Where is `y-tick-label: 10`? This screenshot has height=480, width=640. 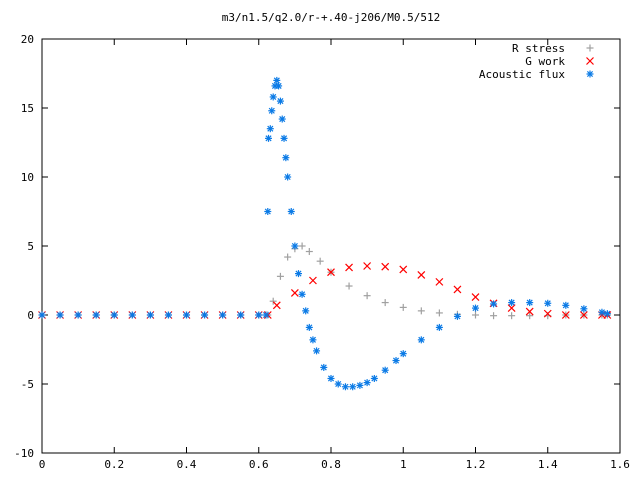
y-tick-label: 10 is located at coordinates (27, 177).